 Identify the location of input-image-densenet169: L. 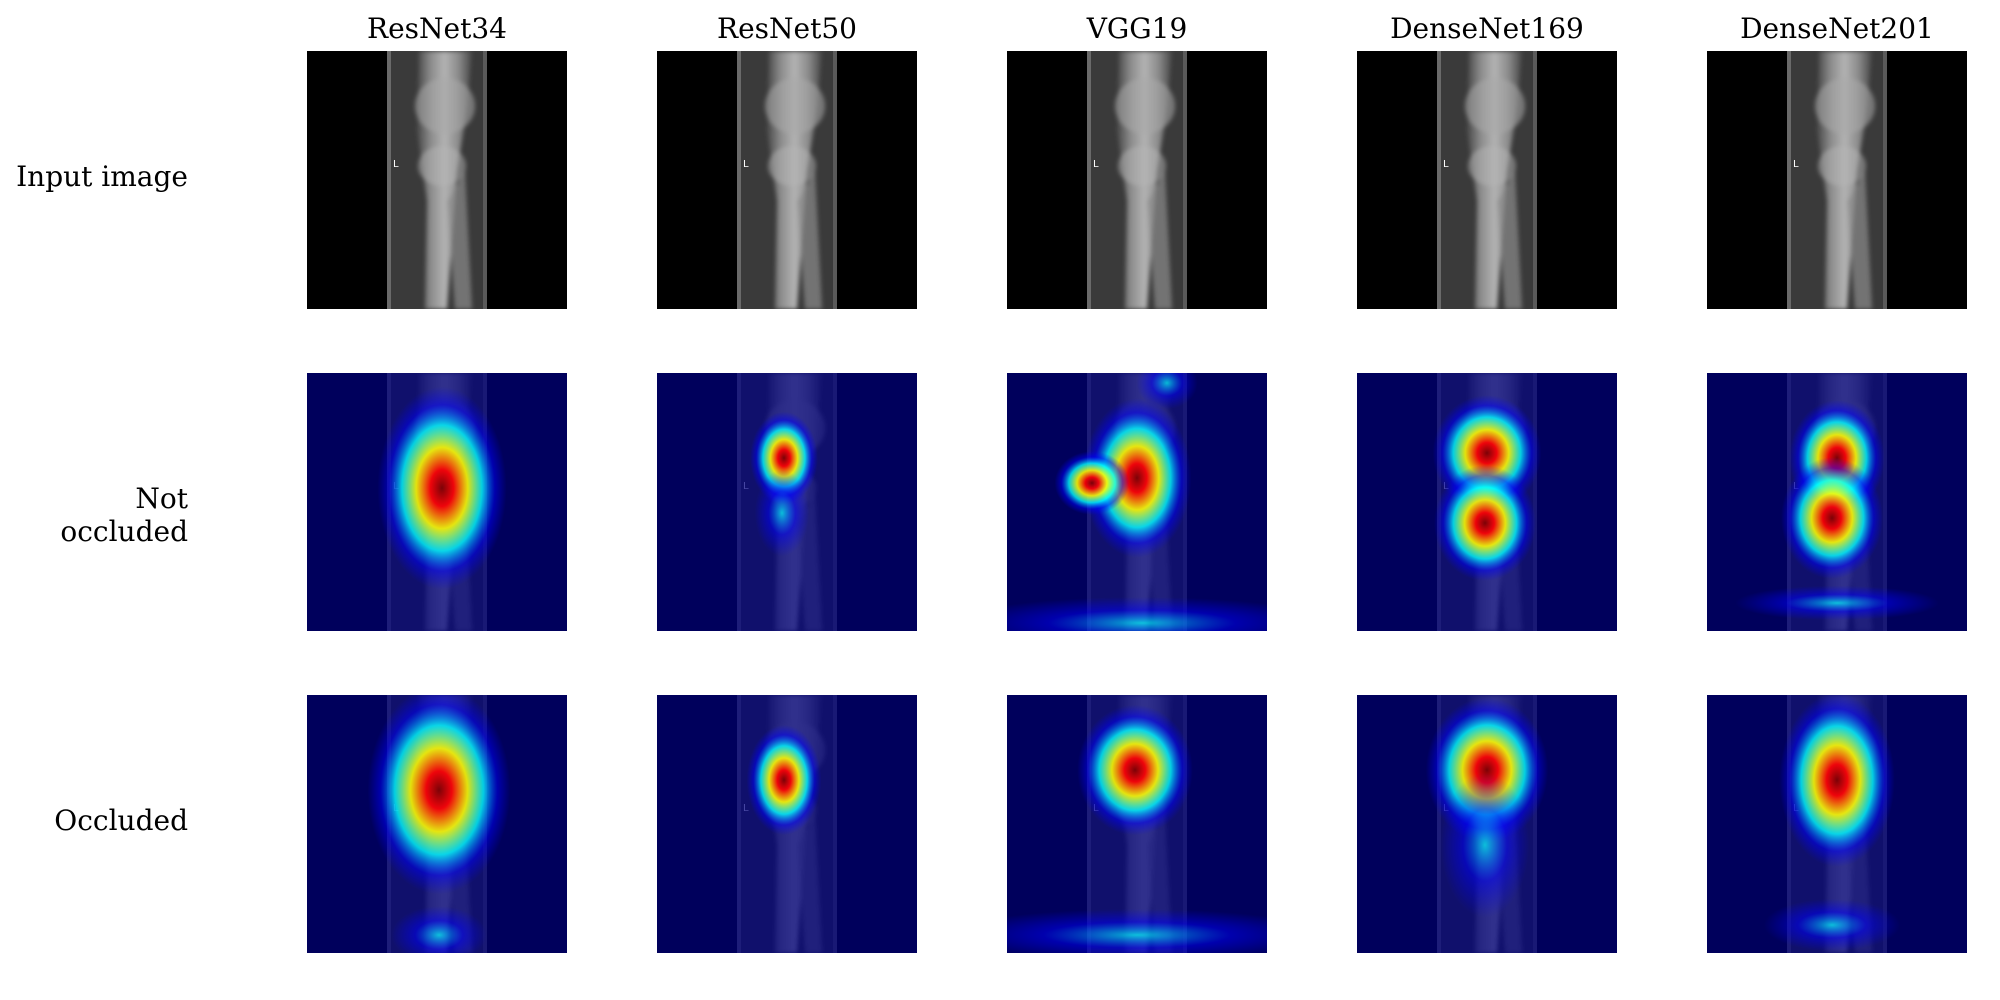
(1487, 180).